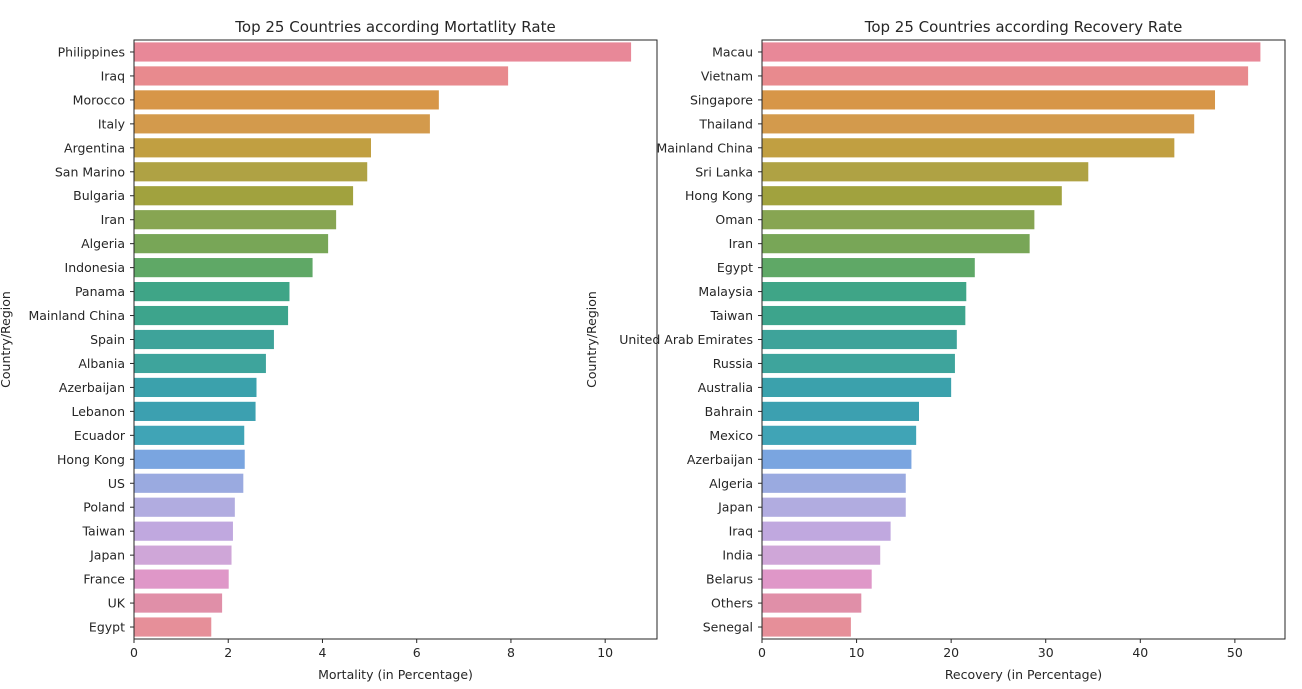 Image resolution: width=1302 pixels, height=689 pixels. Describe the element at coordinates (725, 291) in the screenshot. I see `y-tick-label: Malaysia` at that location.